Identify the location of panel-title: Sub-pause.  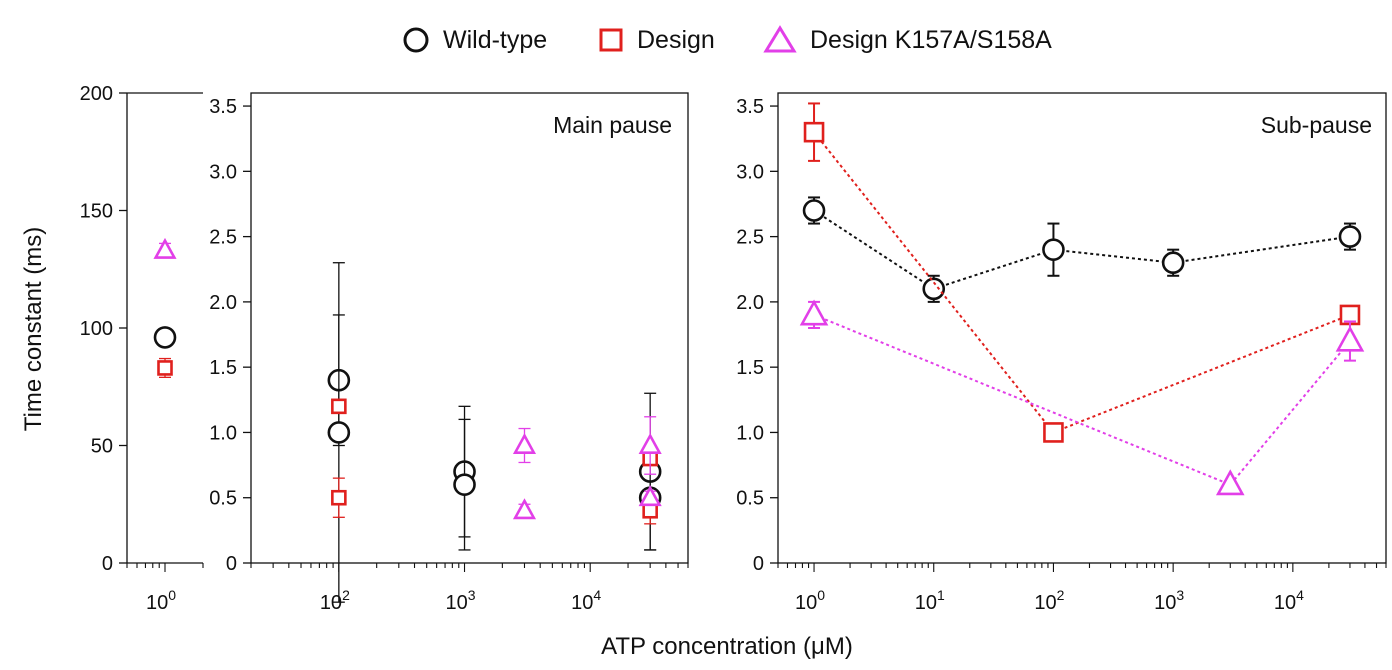
(1316, 125).